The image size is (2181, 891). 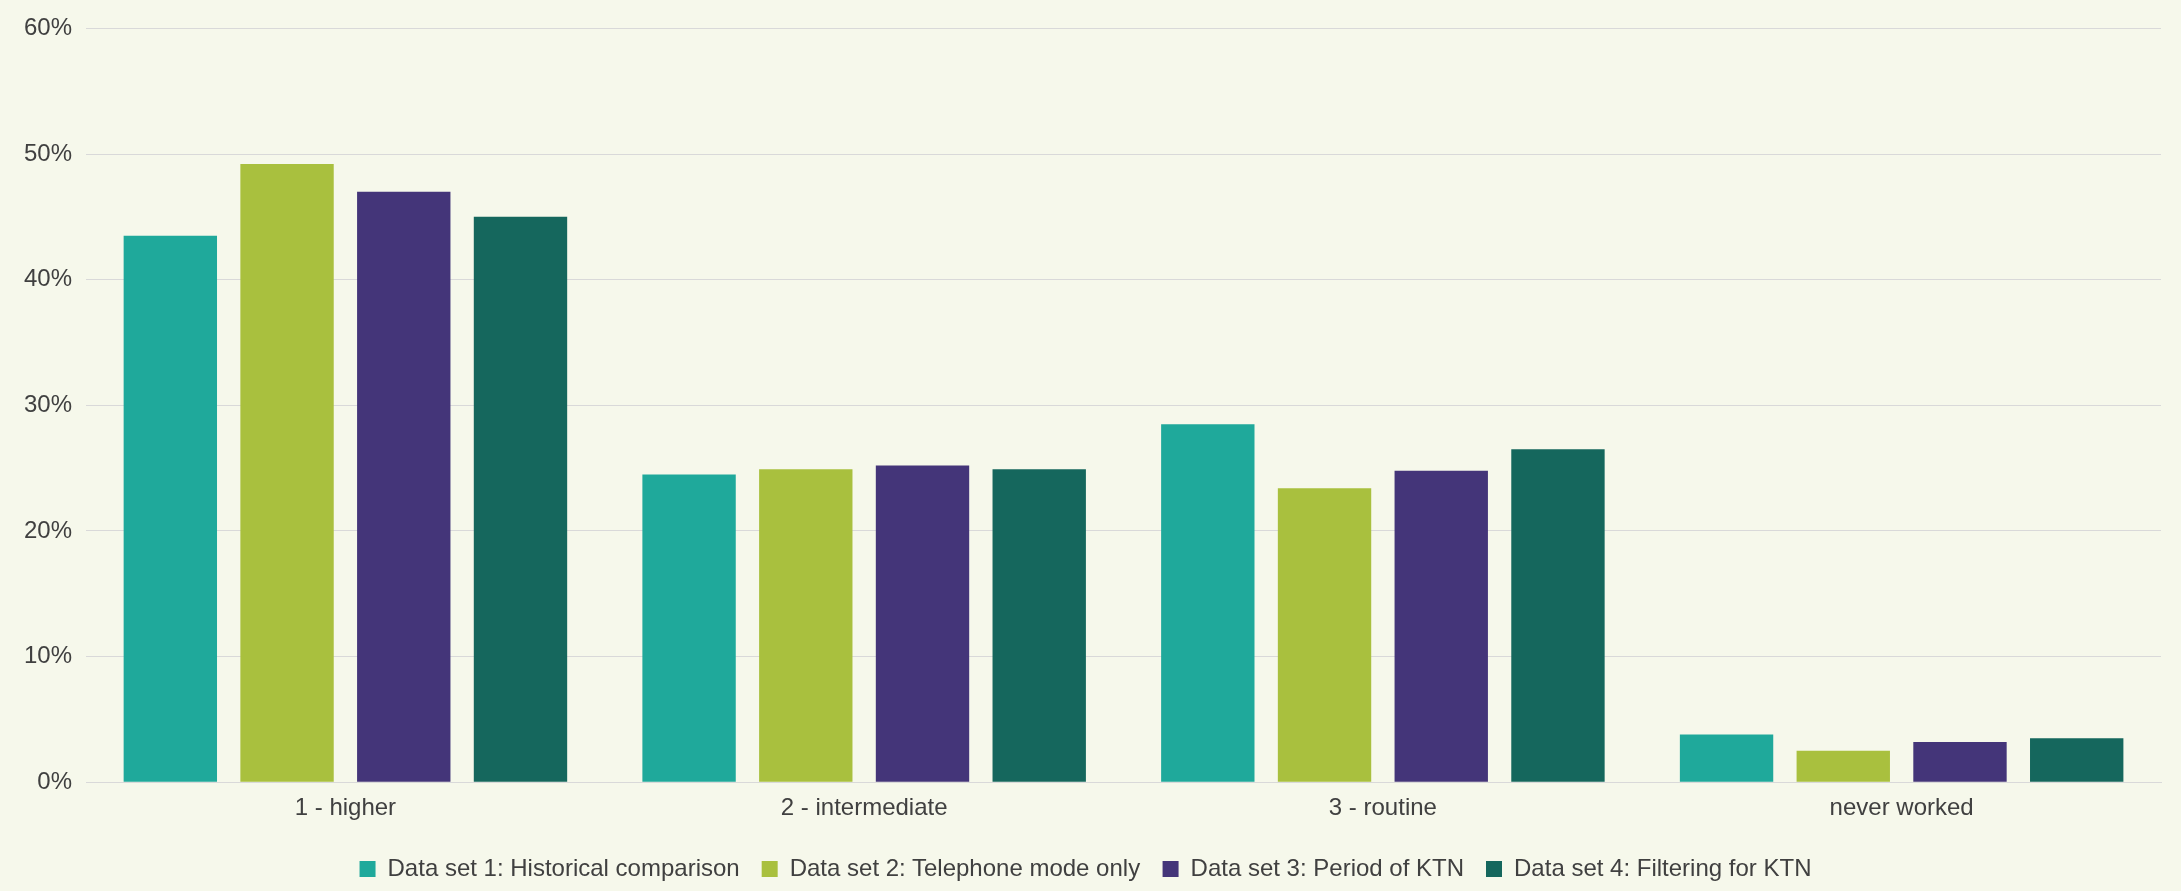 What do you see at coordinates (48, 529) in the screenshot?
I see `y-tick-label: 20%` at bounding box center [48, 529].